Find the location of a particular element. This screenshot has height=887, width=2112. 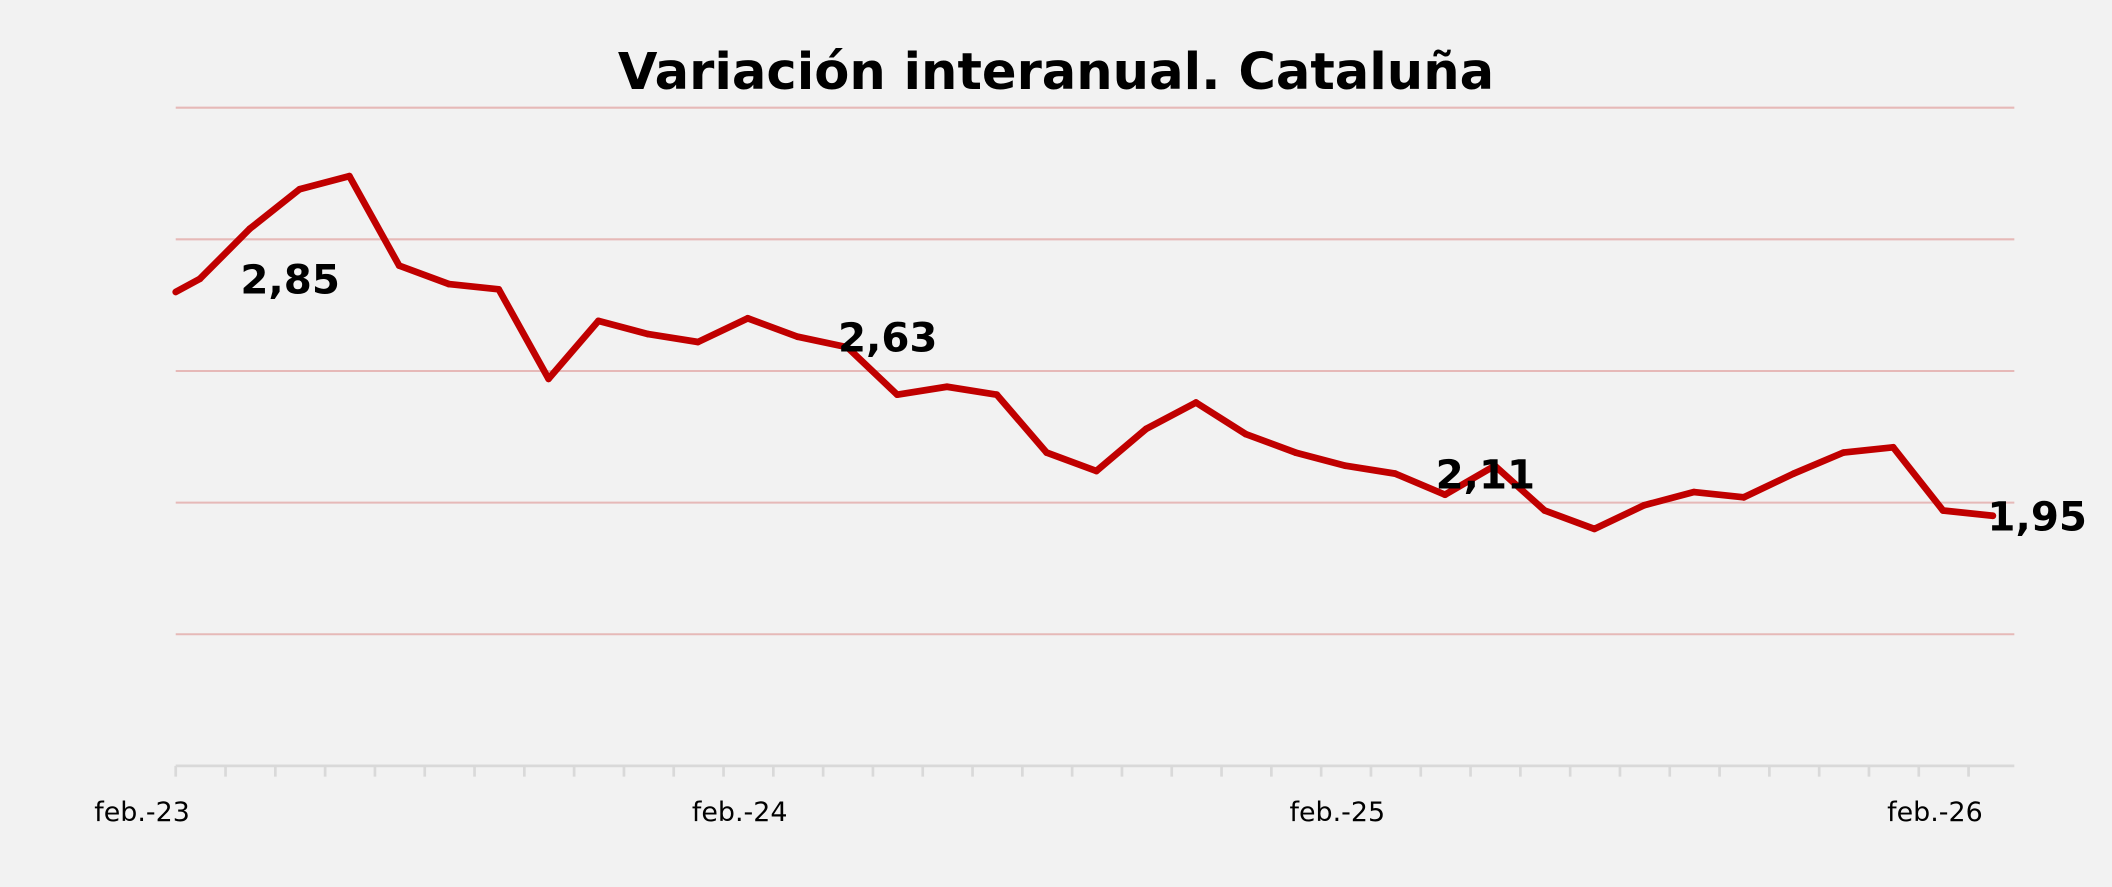

chart-title: Variación interanual. Cataluña is located at coordinates (1056, 72).